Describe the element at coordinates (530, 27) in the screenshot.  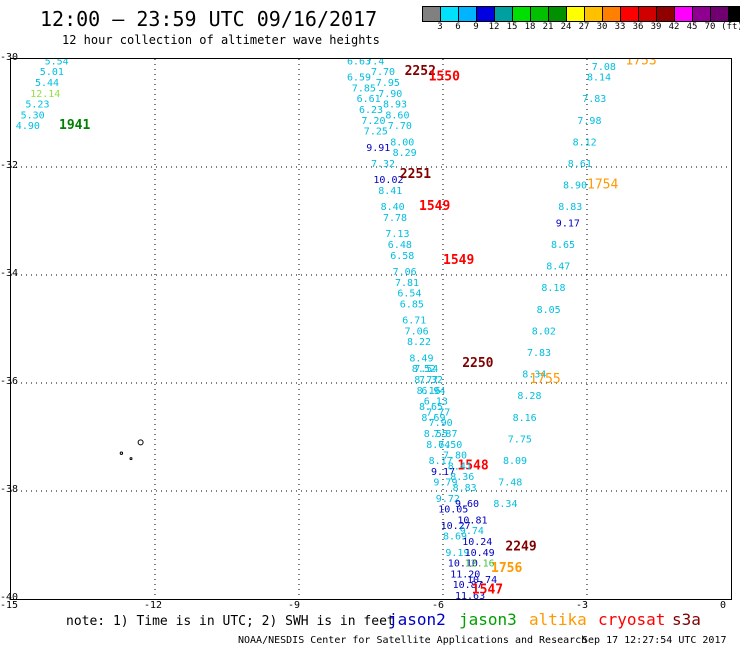
I see `colorbar-label: 18` at that location.